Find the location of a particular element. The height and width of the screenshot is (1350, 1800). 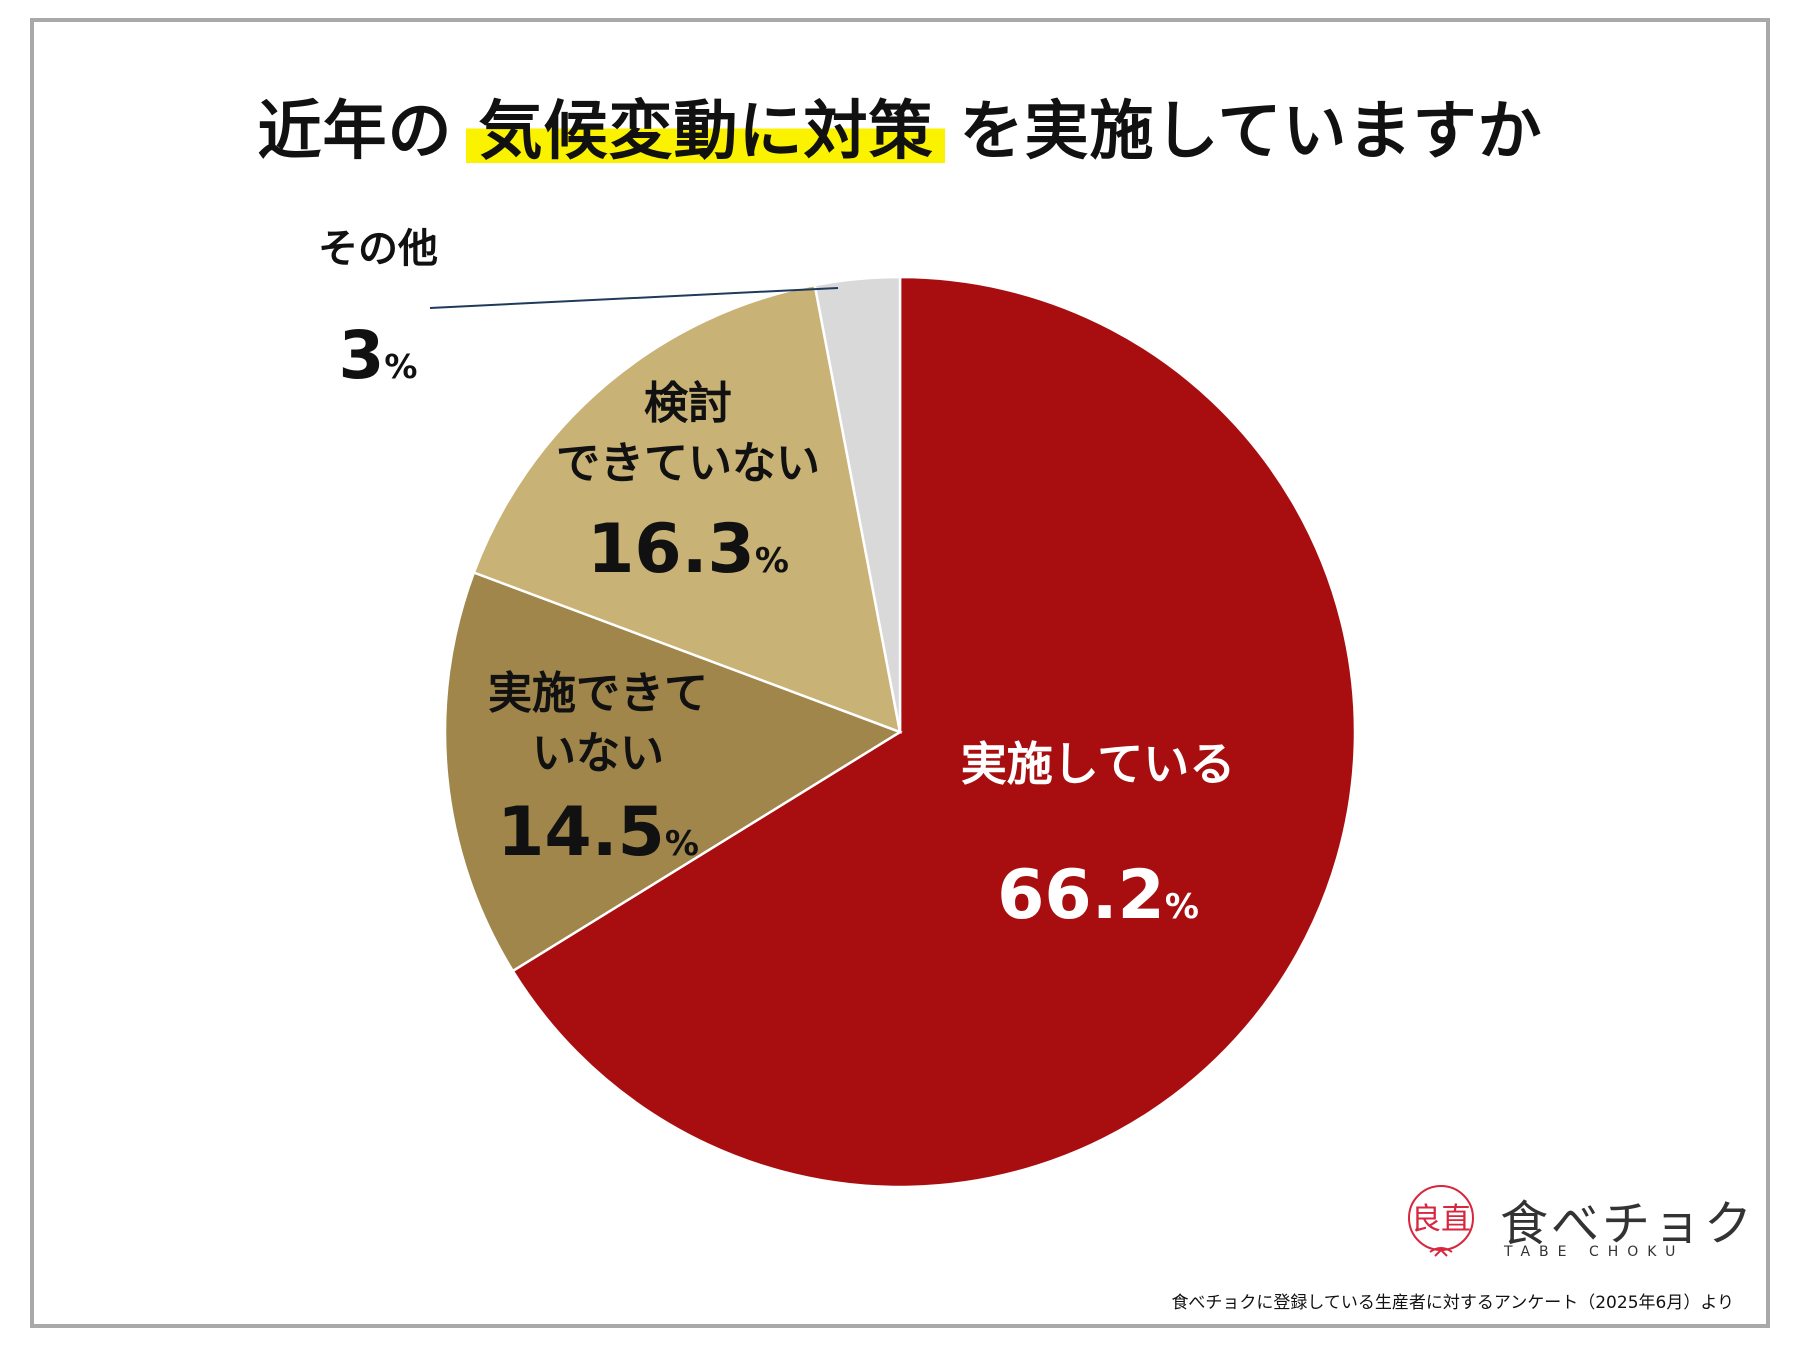

slice-value-label: 14.5% is located at coordinates (598, 832).